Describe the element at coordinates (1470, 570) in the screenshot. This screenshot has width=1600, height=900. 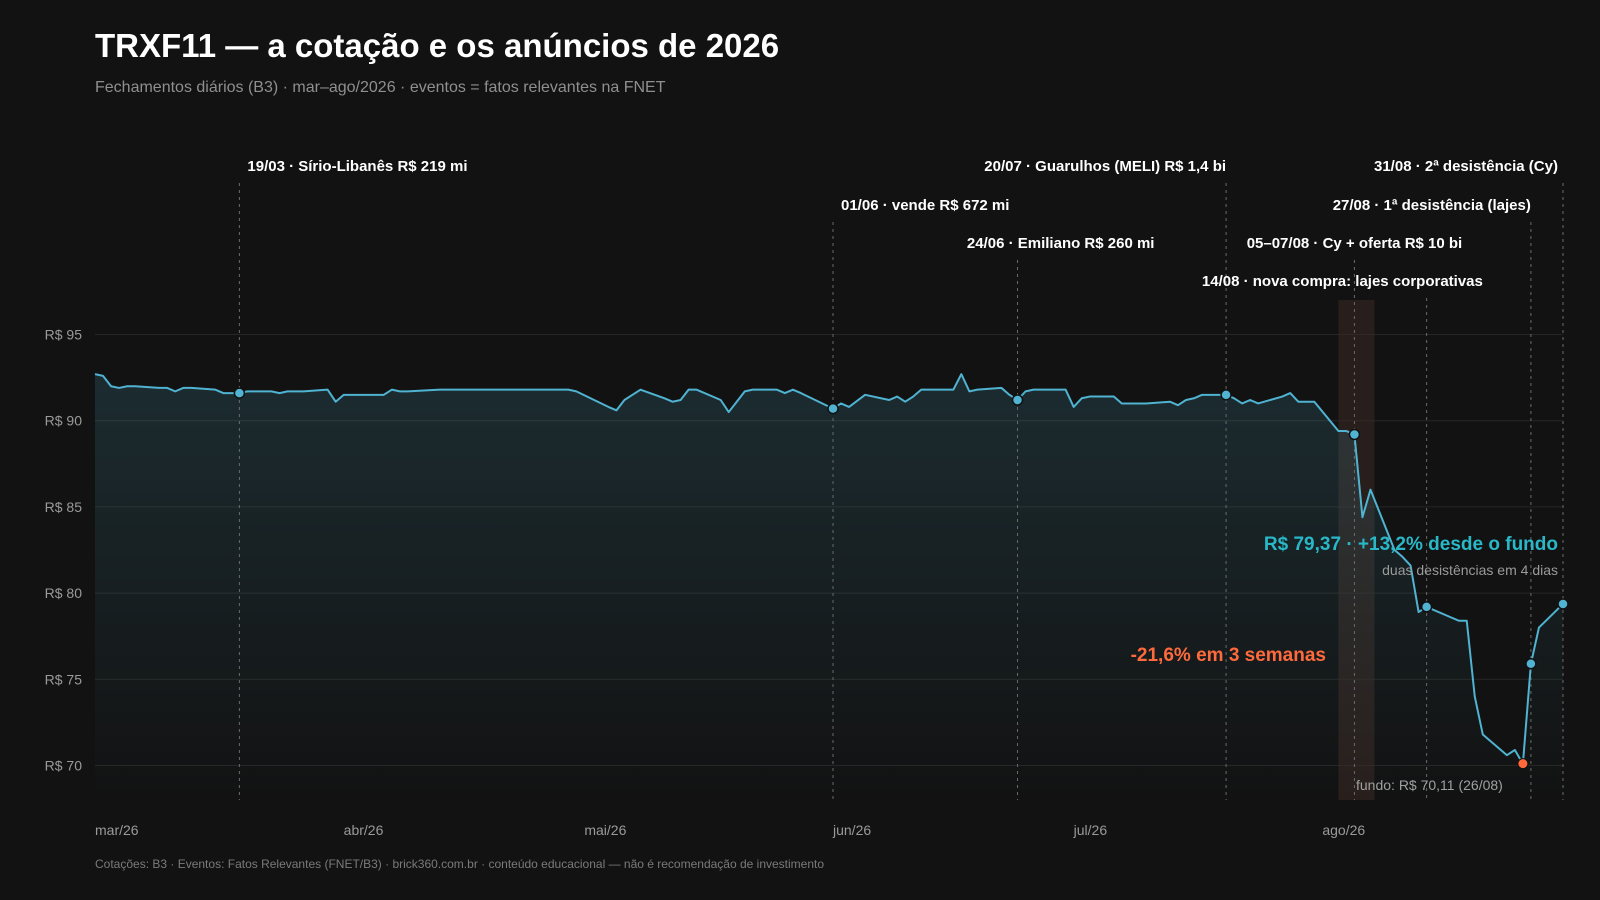
I see `recovery-subannotation: duas desistências em 4 dias` at that location.